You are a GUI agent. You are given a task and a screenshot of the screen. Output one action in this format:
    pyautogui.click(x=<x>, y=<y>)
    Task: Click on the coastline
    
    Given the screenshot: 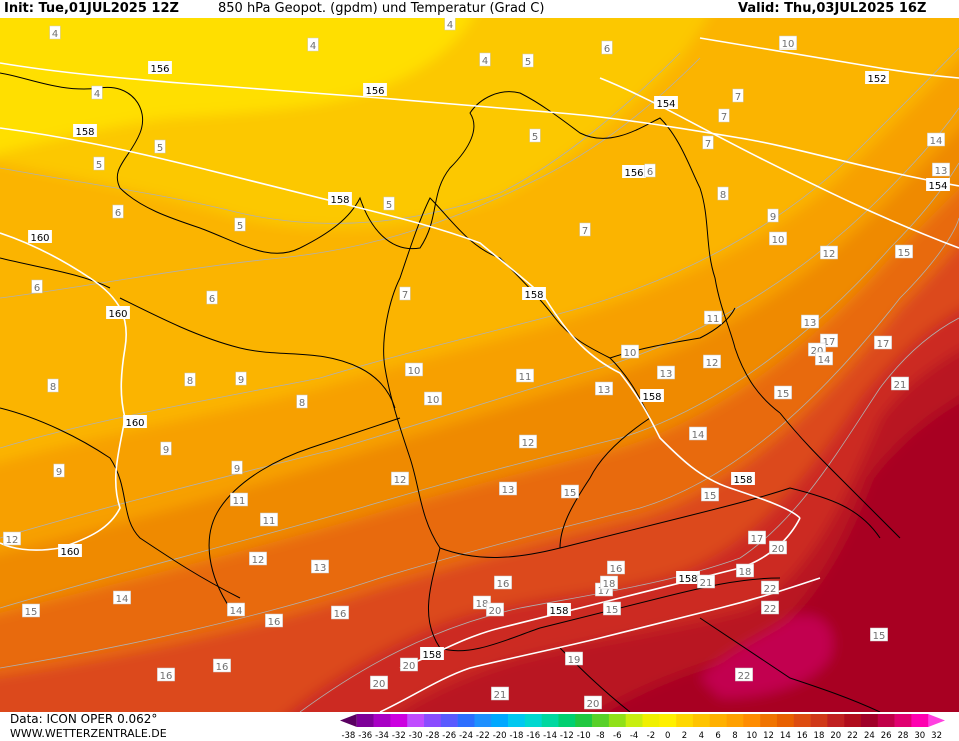 What is the action you would take?
    pyautogui.click(x=500, y=170)
    